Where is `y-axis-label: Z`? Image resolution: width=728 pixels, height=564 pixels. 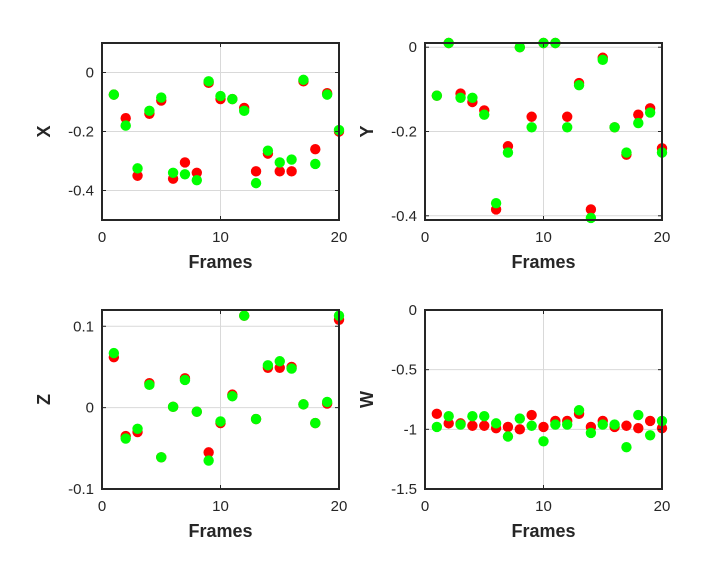 y-axis-label: Z is located at coordinates (44, 399).